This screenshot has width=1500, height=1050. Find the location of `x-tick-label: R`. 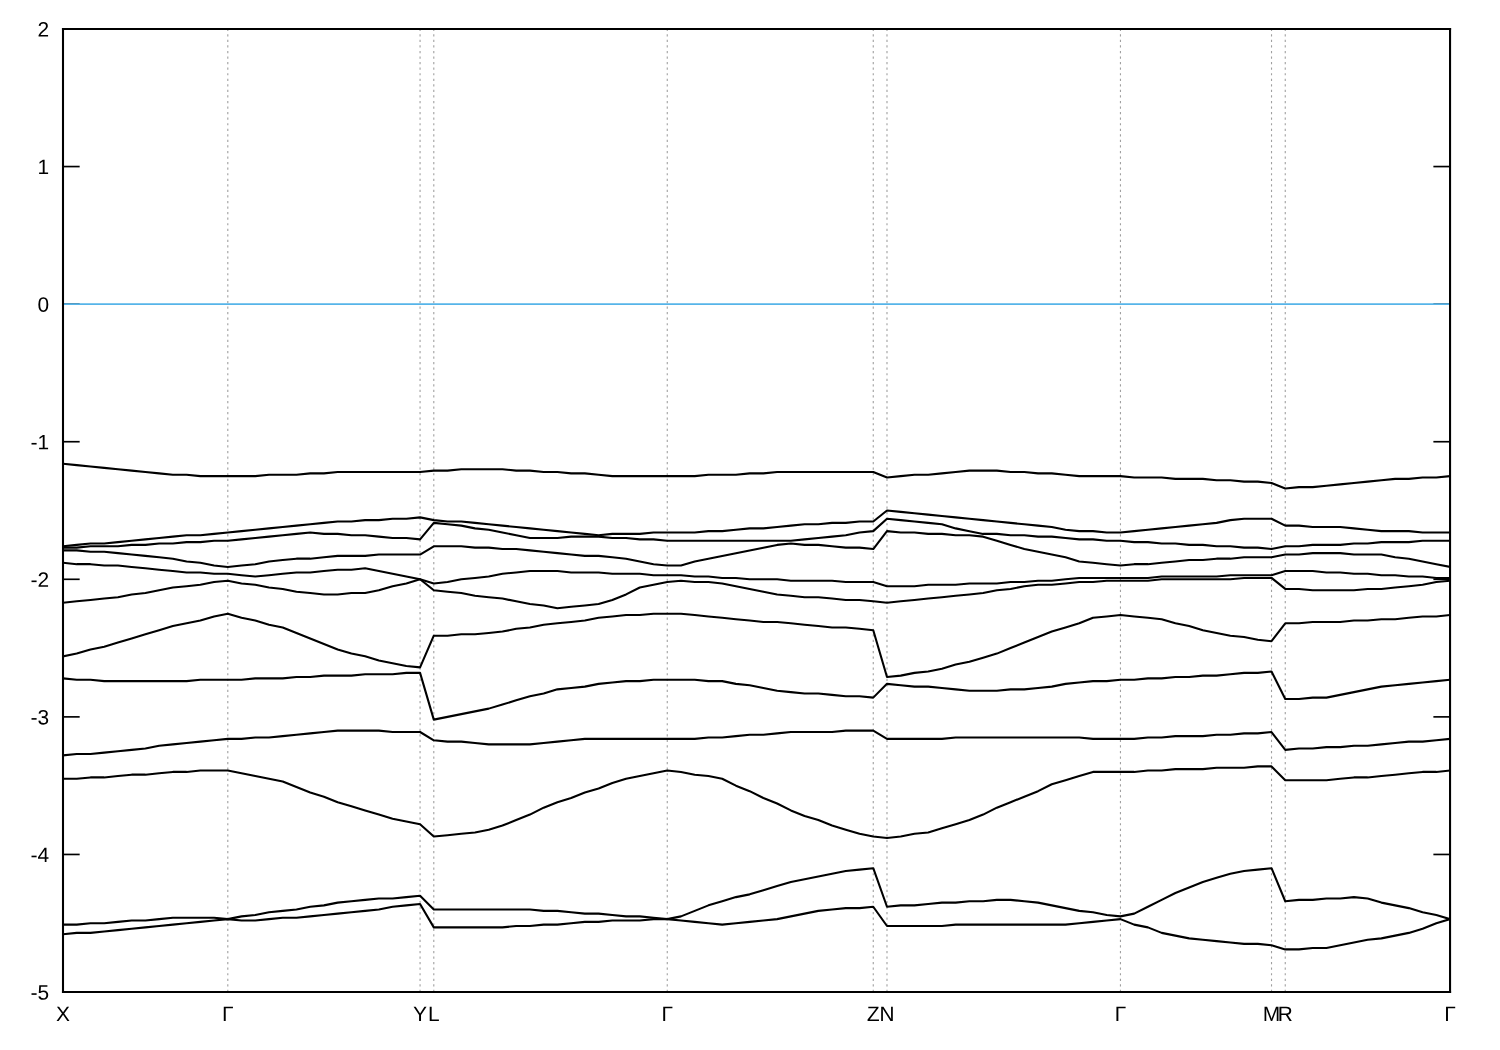

x-tick-label: R is located at coordinates (1285, 1014).